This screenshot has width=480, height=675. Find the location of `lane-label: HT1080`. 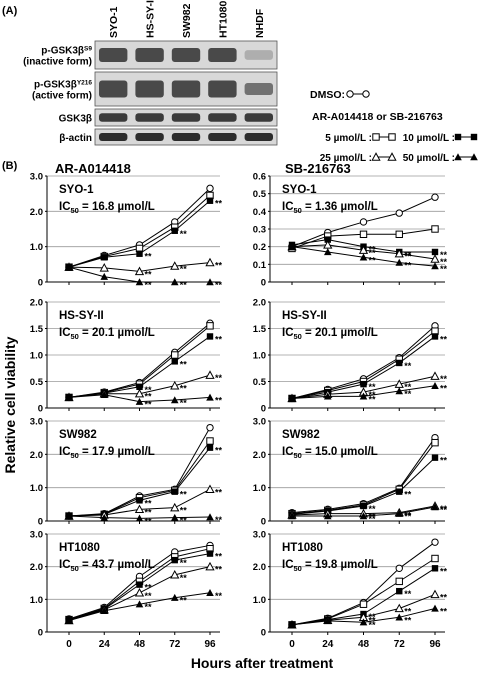

lane-label: HT1080 is located at coordinates (223, 19).